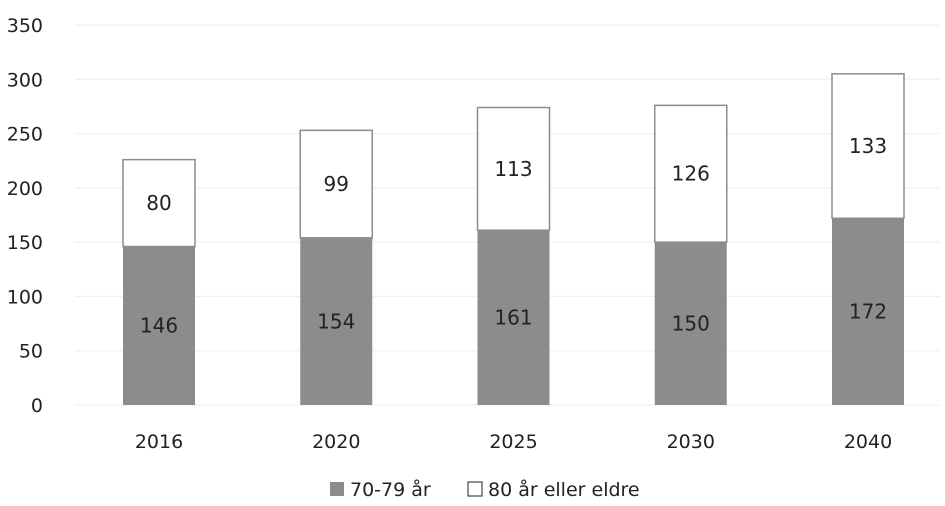 Image resolution: width=945 pixels, height=506 pixels. What do you see at coordinates (31, 352) in the screenshot?
I see `y-tick-label: 50` at bounding box center [31, 352].